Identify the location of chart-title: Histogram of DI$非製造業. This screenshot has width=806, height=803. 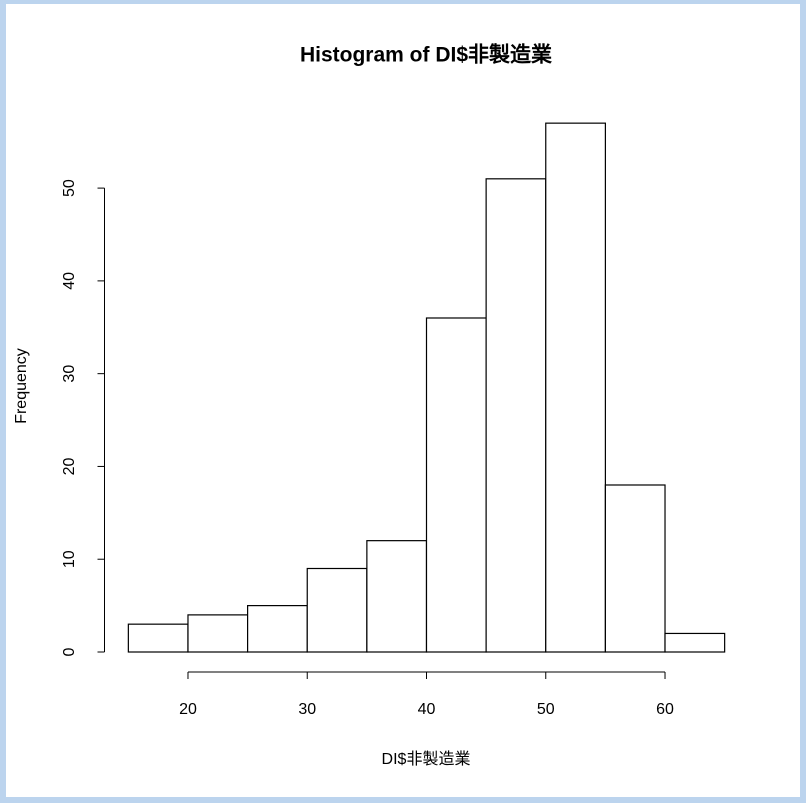
(426, 55).